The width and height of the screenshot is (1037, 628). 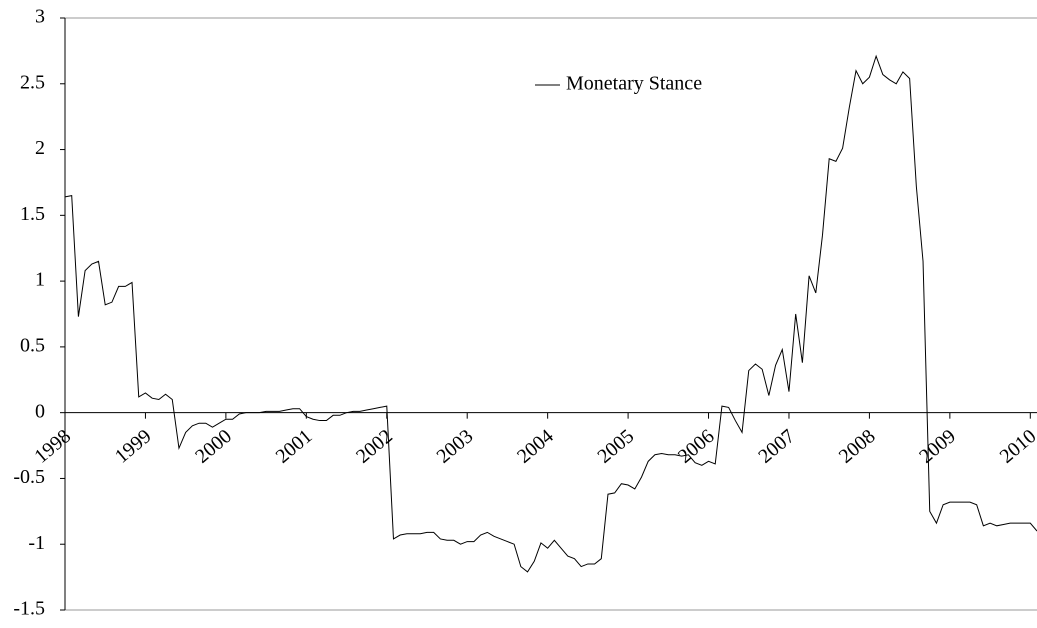 I want to click on y-tick-label: -0.5, so click(x=29, y=477).